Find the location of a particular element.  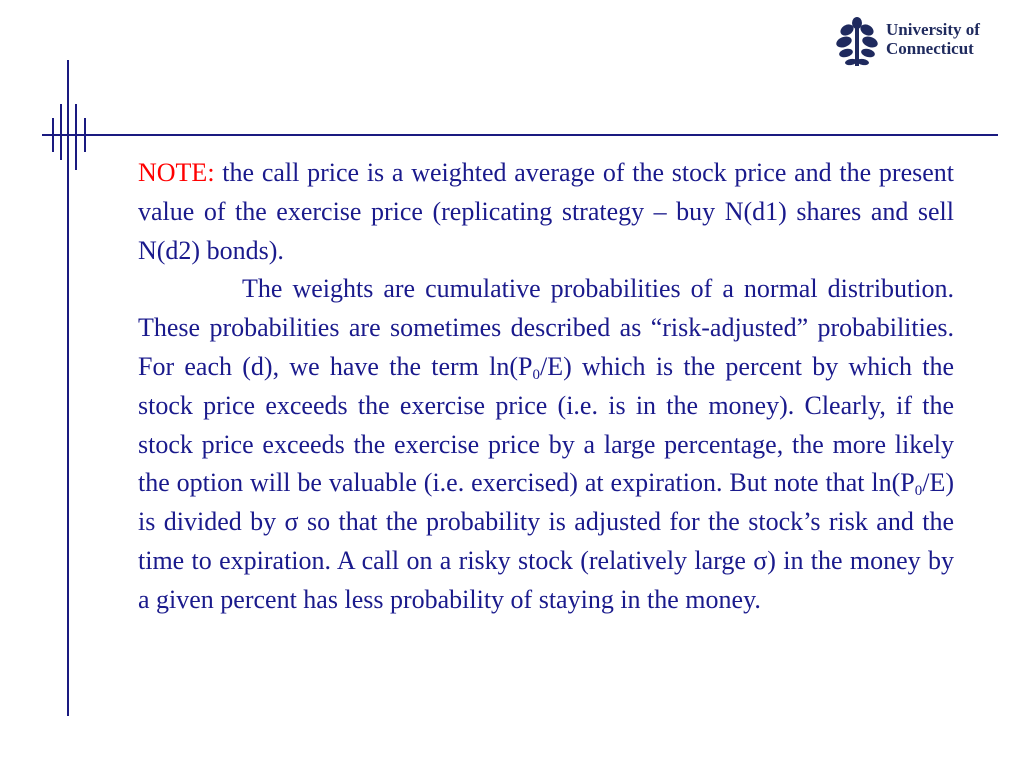

logo-line-1: University of is located at coordinates (933, 29).